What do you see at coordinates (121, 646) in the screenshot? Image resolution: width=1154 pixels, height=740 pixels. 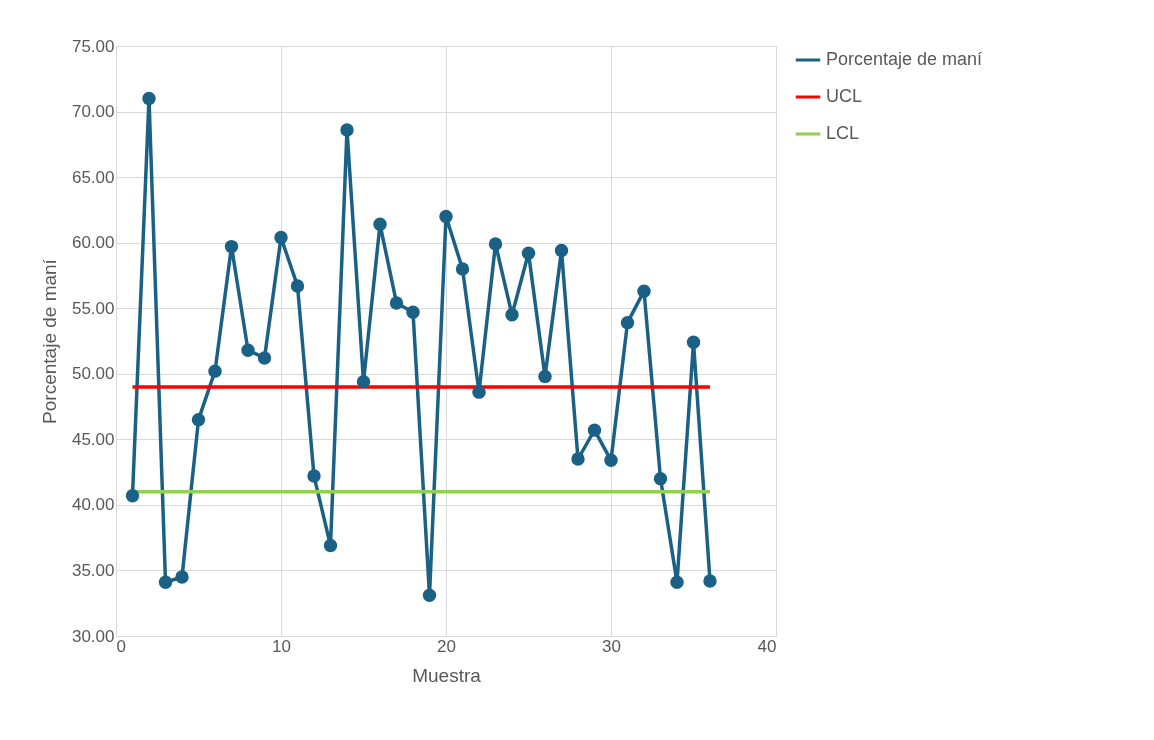 I see `x-tick-label: 0` at bounding box center [121, 646].